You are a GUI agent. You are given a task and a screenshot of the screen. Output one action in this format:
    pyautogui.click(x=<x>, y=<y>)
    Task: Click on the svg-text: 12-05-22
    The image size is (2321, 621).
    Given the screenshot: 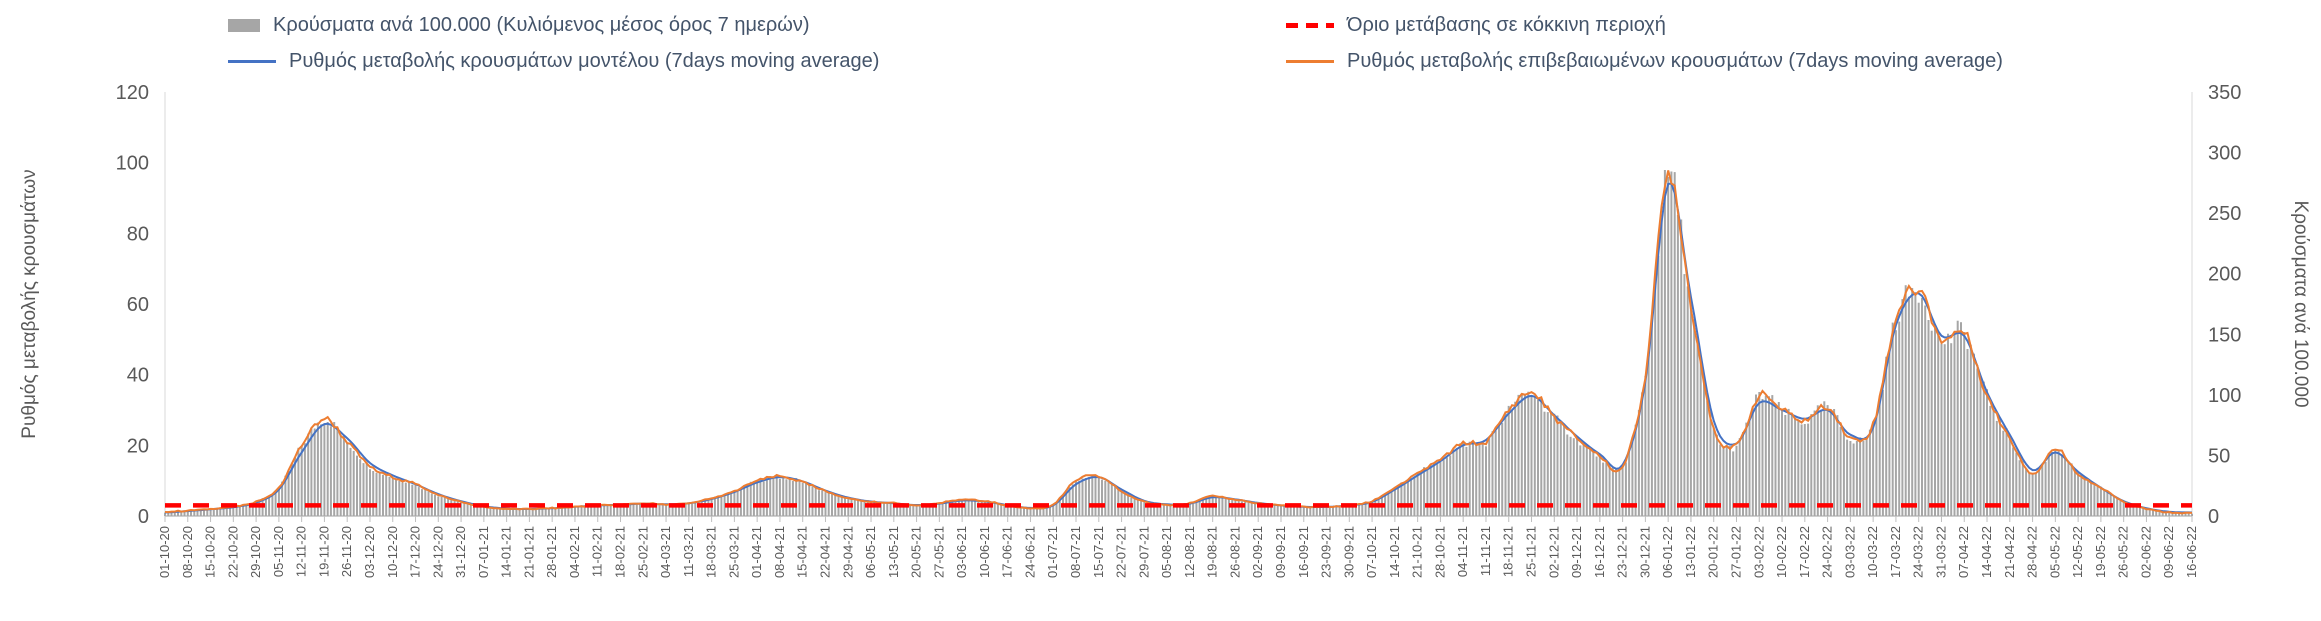 What is the action you would take?
    pyautogui.click(x=2077, y=552)
    